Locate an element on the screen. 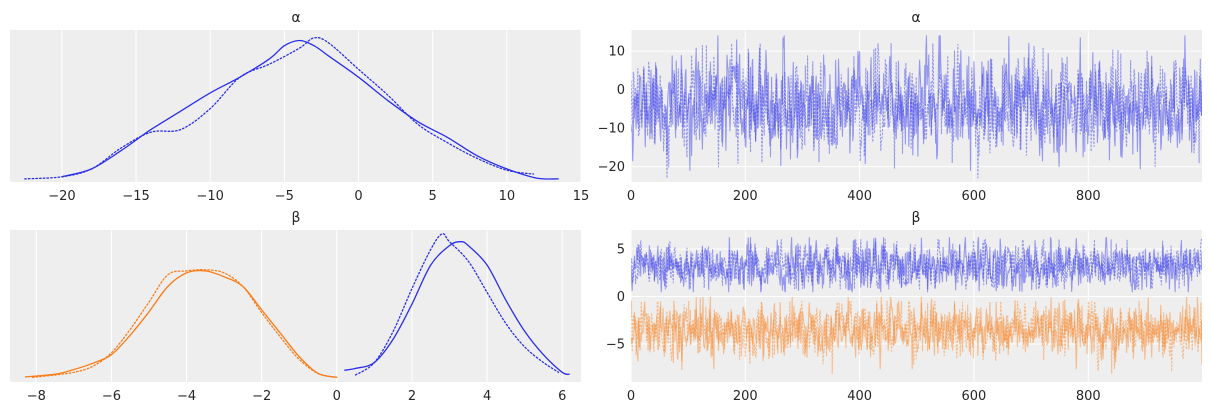 This screenshot has width=1211, height=411. beta-density-series-2-solid is located at coordinates (457, 308).